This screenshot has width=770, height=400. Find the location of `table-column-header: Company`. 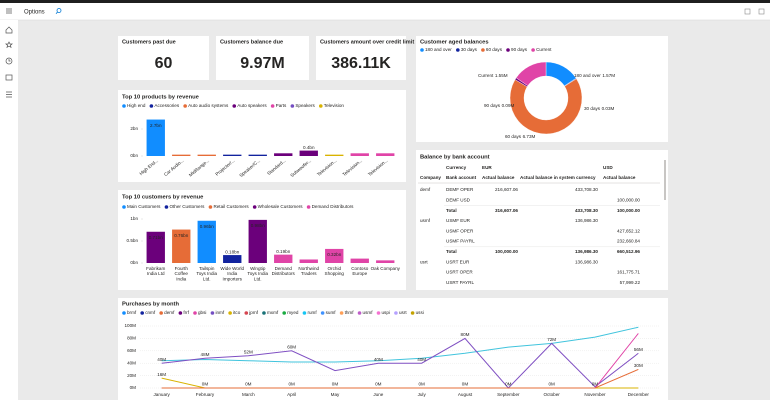

table-column-header: Company is located at coordinates (430, 177).